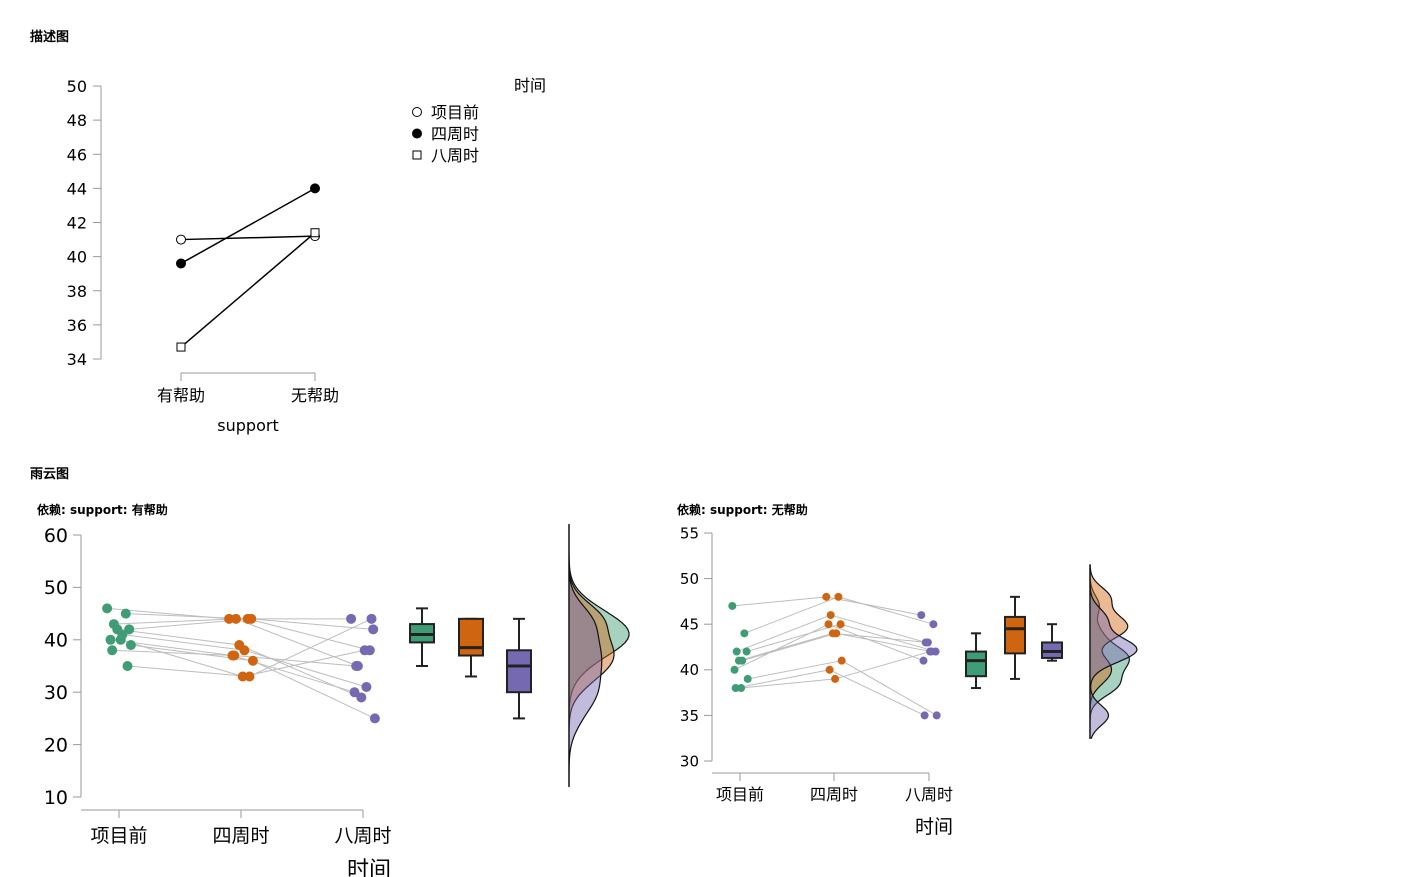 The height and width of the screenshot is (877, 1404). What do you see at coordinates (77, 359) in the screenshot?
I see `y-tick-label: 34` at bounding box center [77, 359].